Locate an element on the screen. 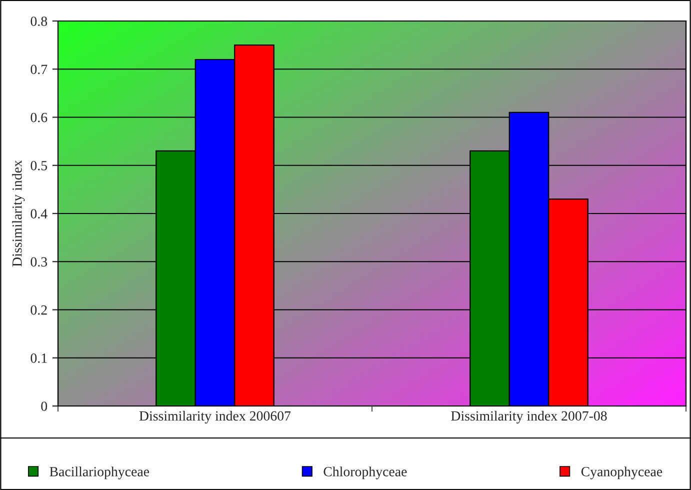 This screenshot has width=691, height=490. x-tick-label: Dissimilarity index 2007-08 is located at coordinates (529, 417).